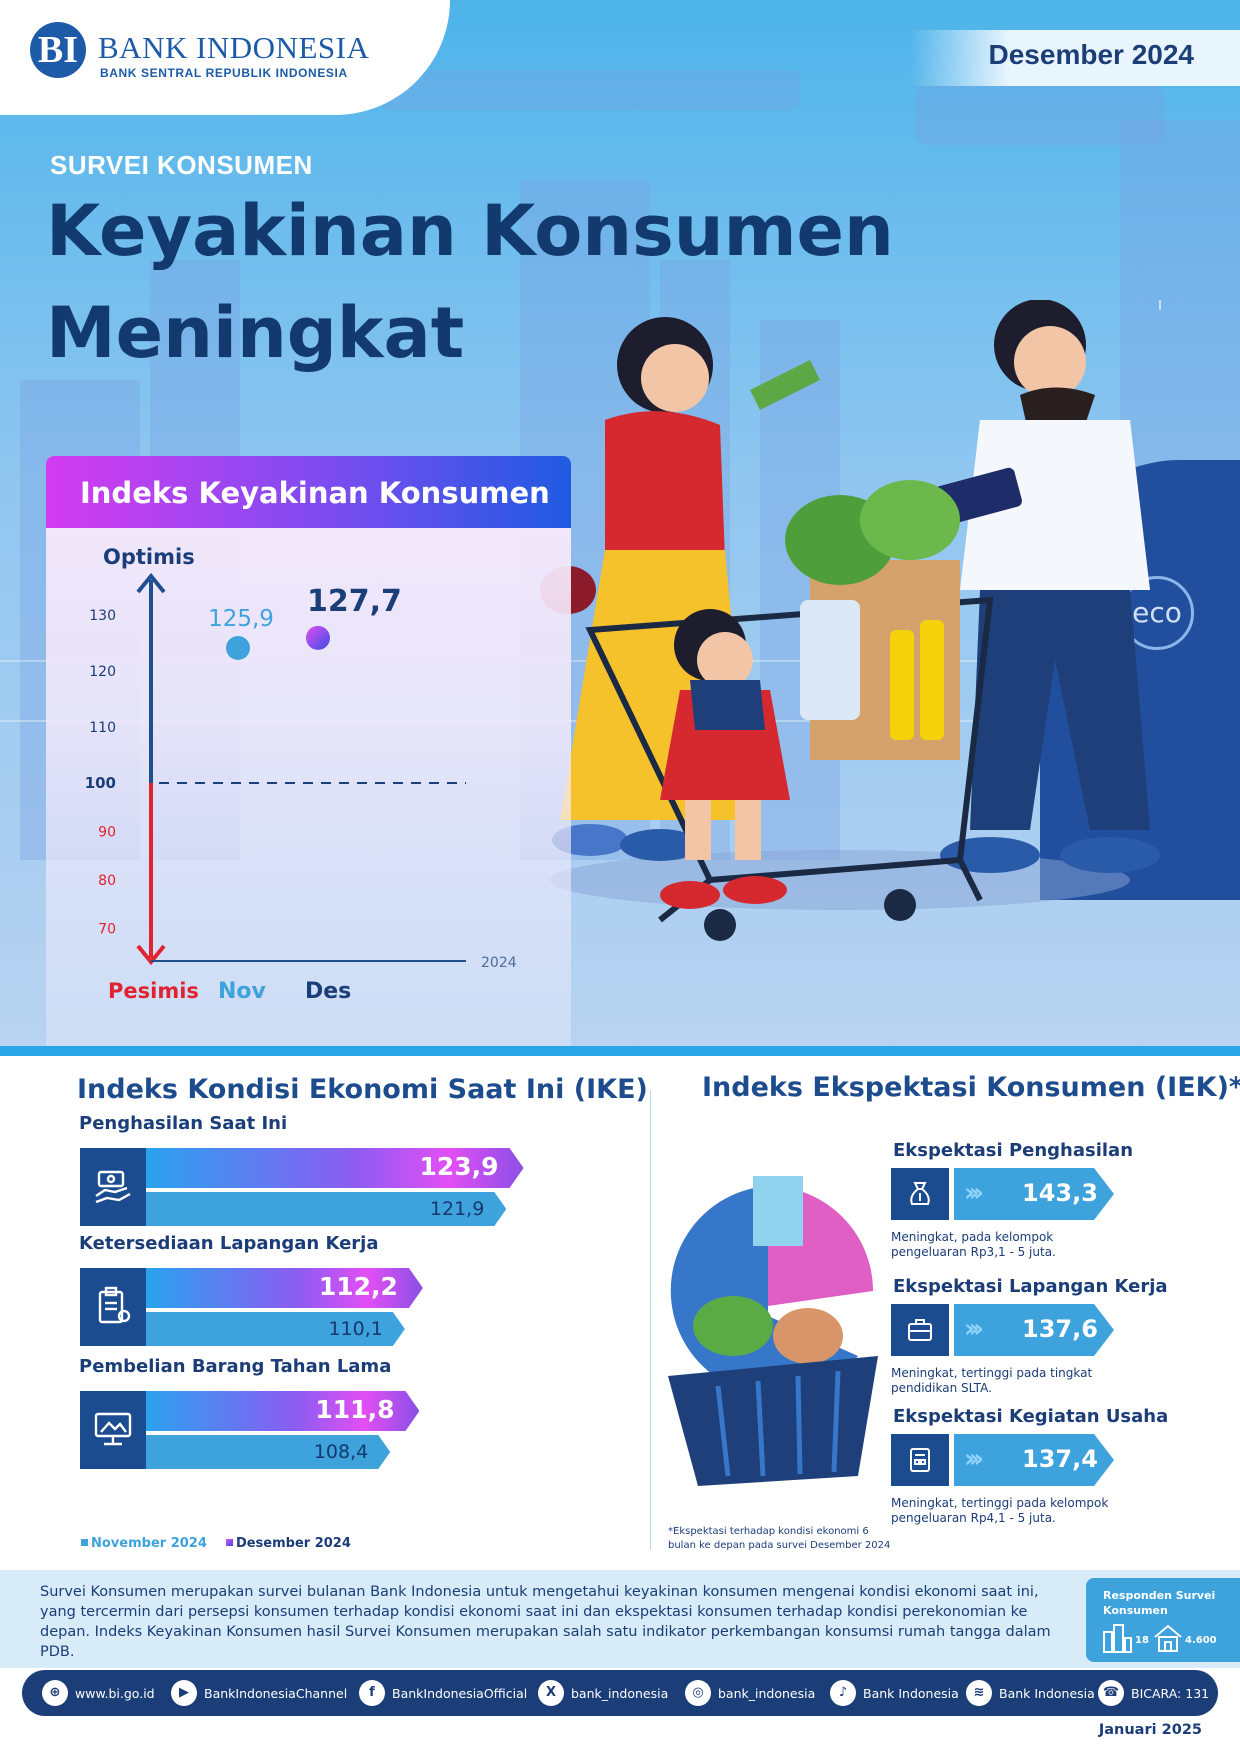  I want to click on social-link-globe: ⊕ www.bi.go.id, so click(98, 1693).